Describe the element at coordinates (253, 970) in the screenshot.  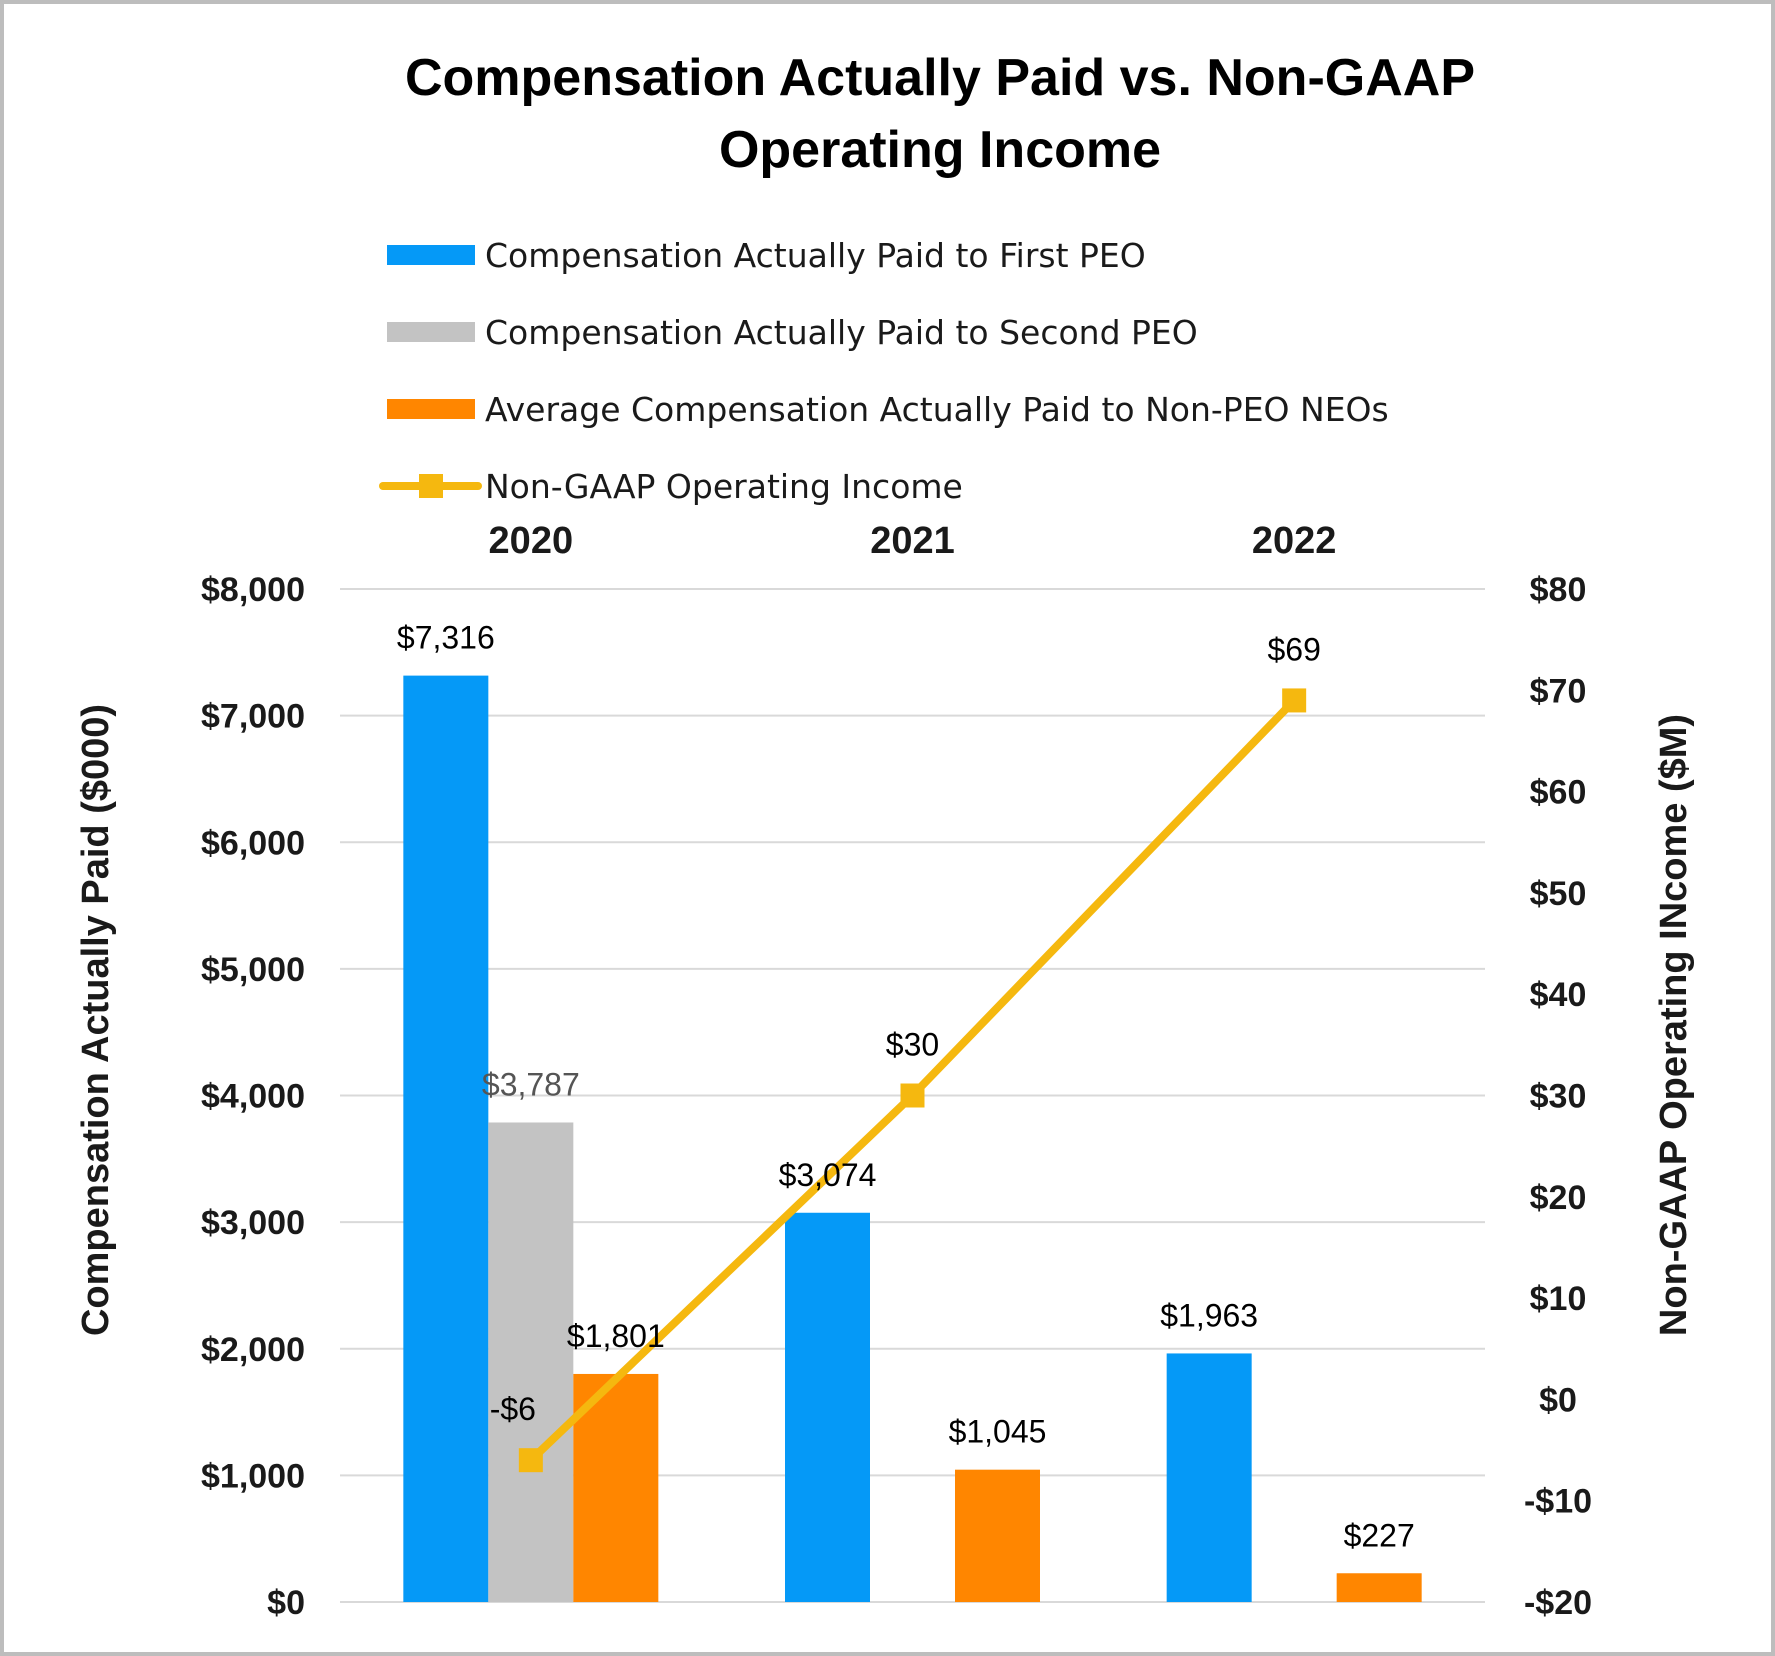
I see `left-tick-label: $5,000` at that location.